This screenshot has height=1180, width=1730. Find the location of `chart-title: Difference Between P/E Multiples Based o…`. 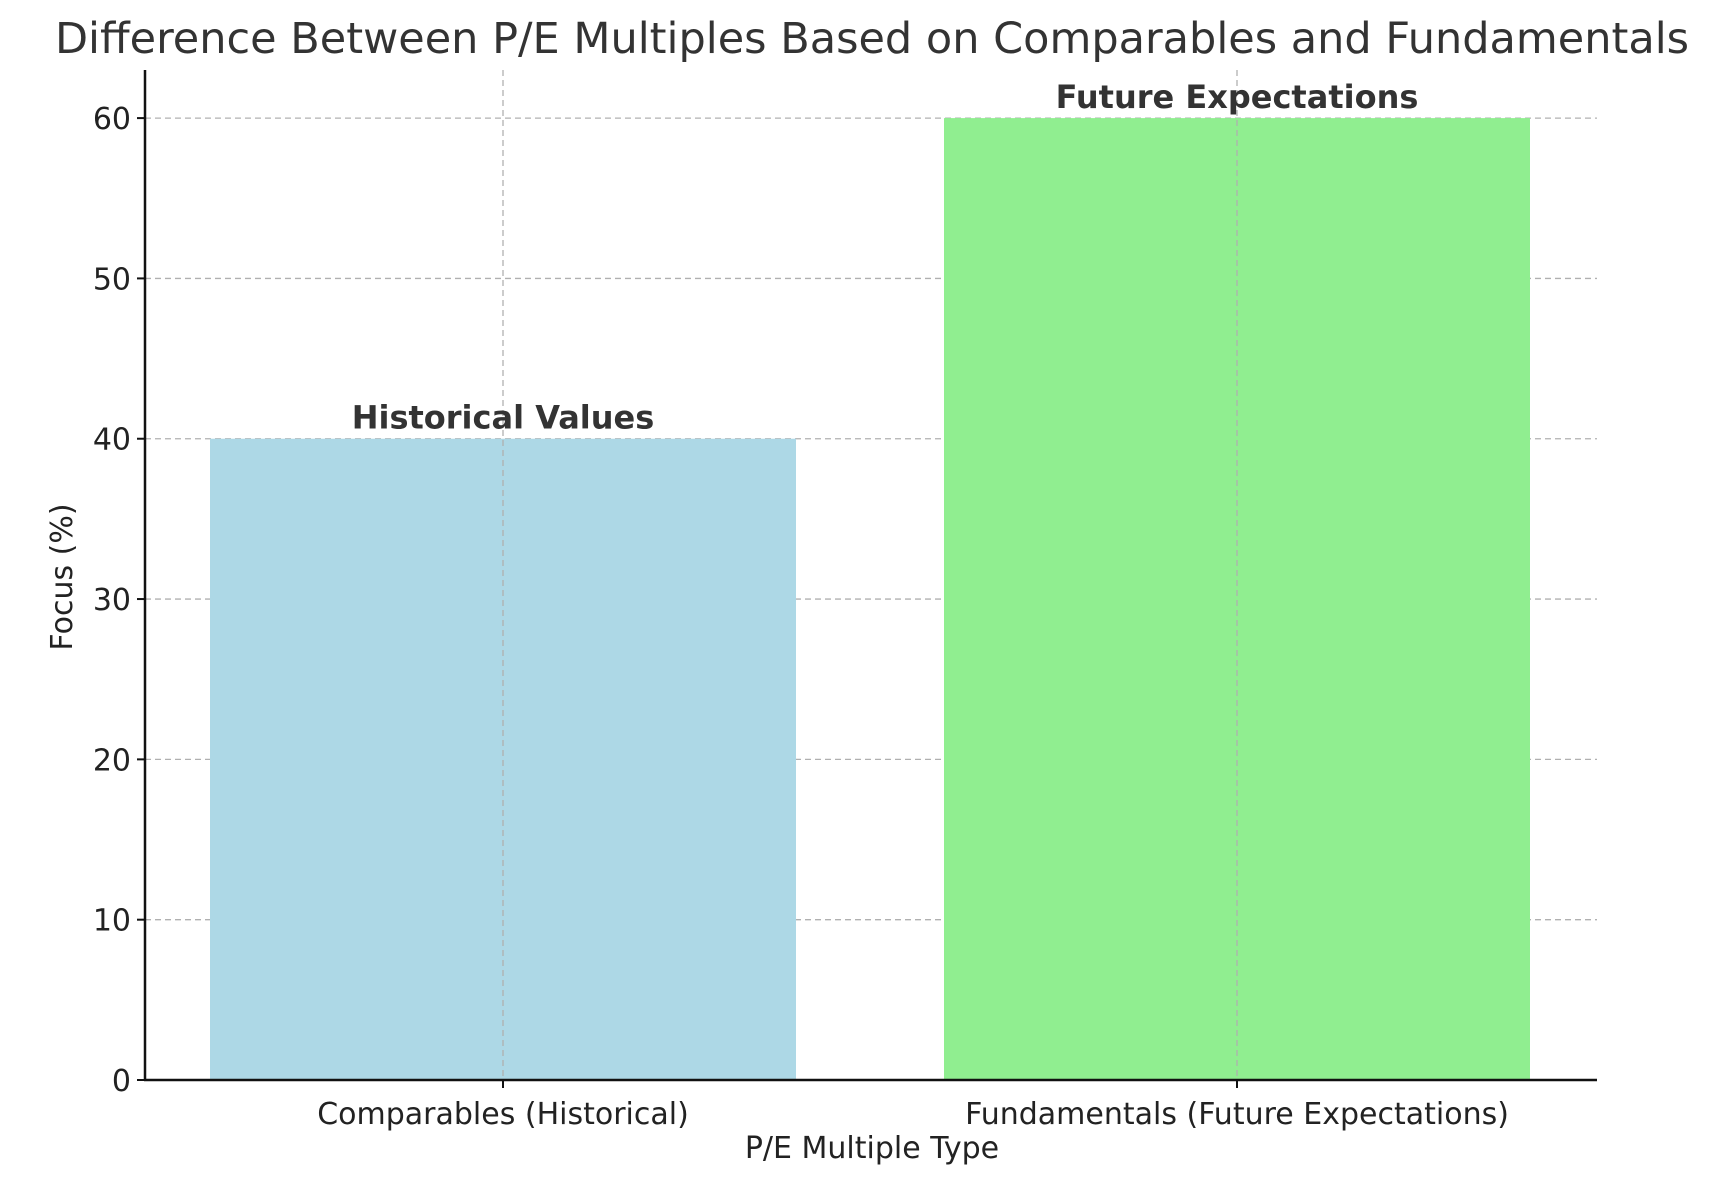

chart-title: Difference Between P/E Multiples Based o… is located at coordinates (872, 39).